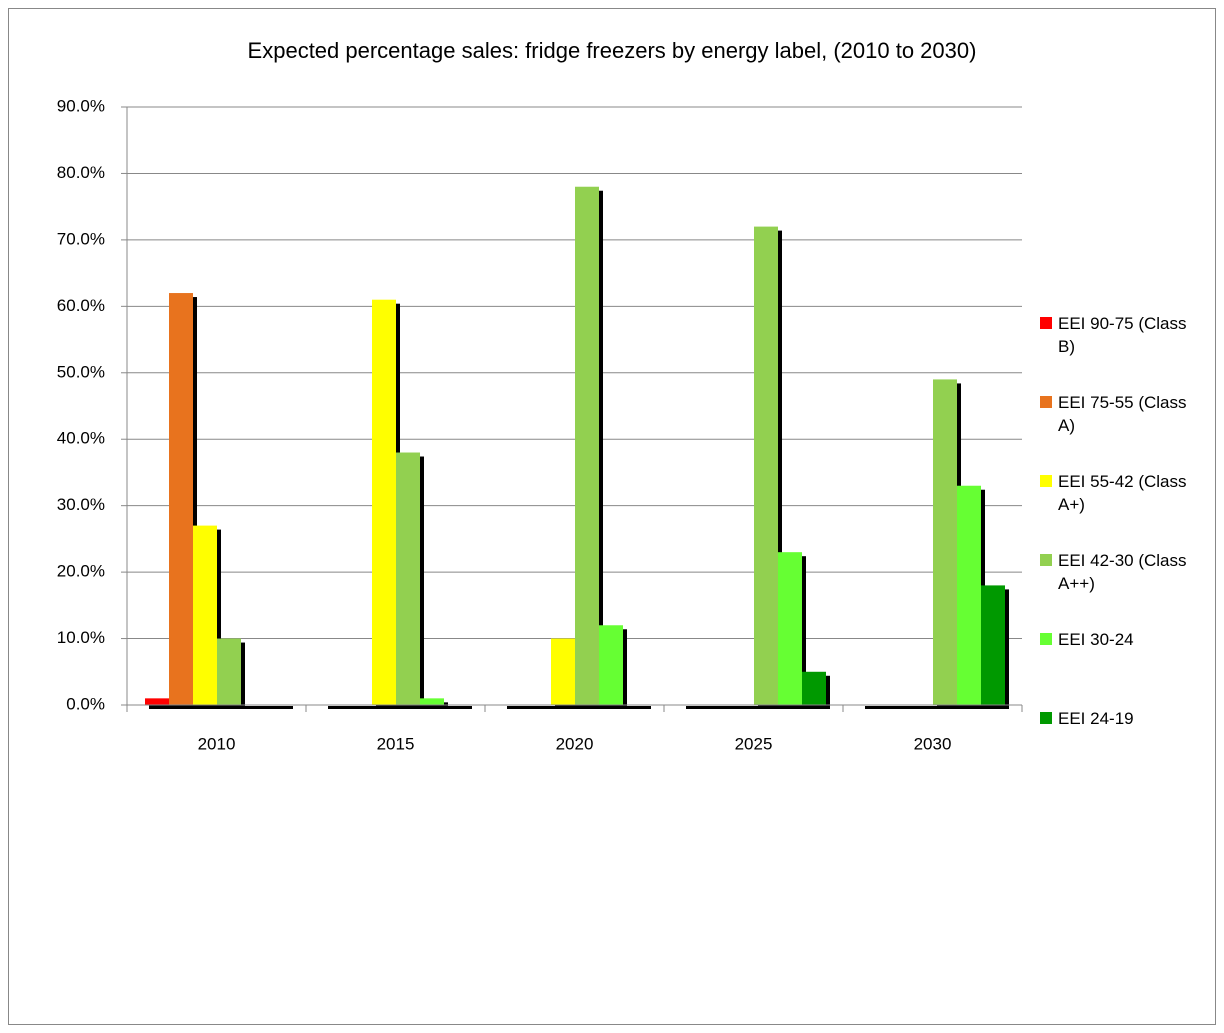 Image resolution: width=1224 pixels, height=1033 pixels. I want to click on legend-label: EEI 24-19, so click(1096, 718).